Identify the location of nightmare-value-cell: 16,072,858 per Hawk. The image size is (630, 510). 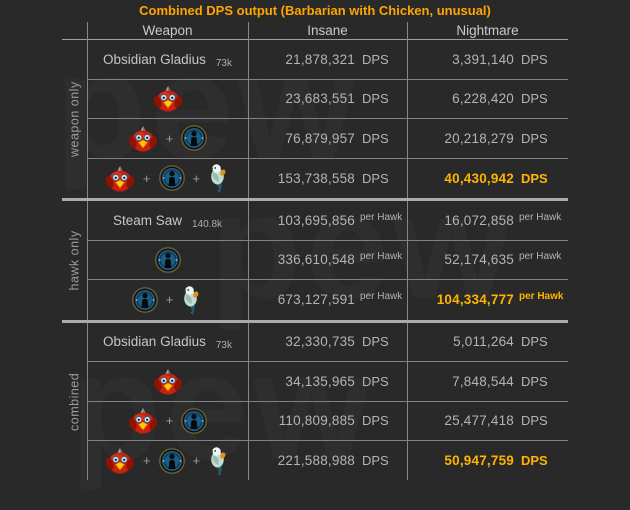
(487, 220).